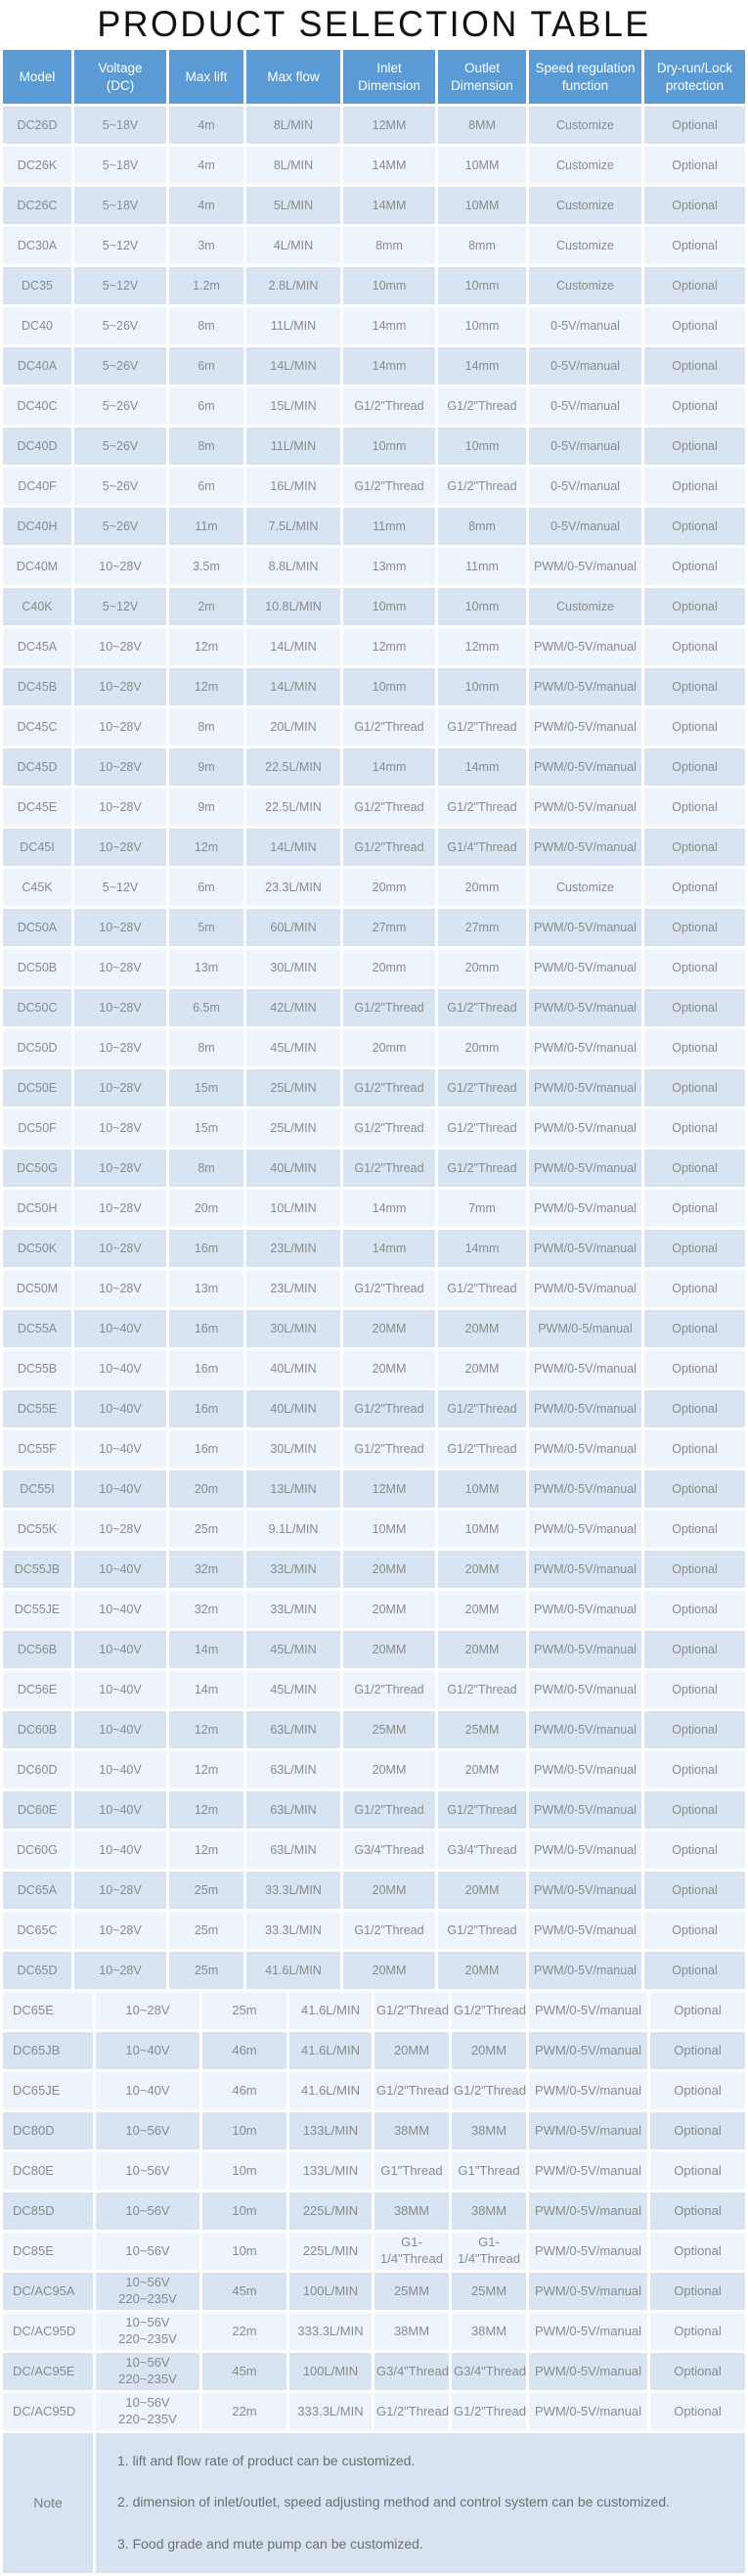 The image size is (748, 2576). Describe the element at coordinates (37, 1810) in the screenshot. I see `cell-model: DC60E` at that location.